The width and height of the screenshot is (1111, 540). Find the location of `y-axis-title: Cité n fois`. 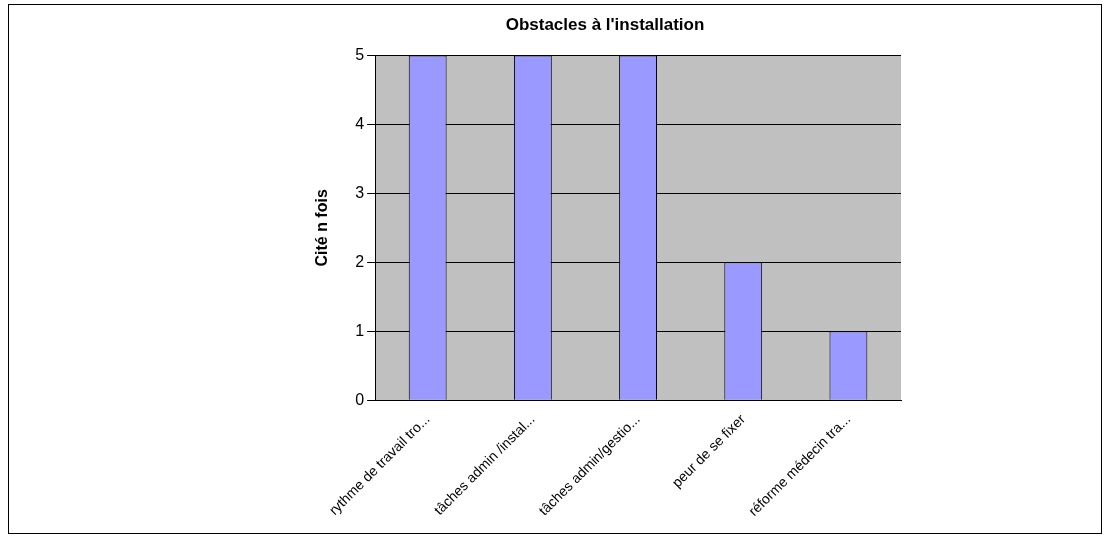

y-axis-title: Cité n fois is located at coordinates (322, 228).